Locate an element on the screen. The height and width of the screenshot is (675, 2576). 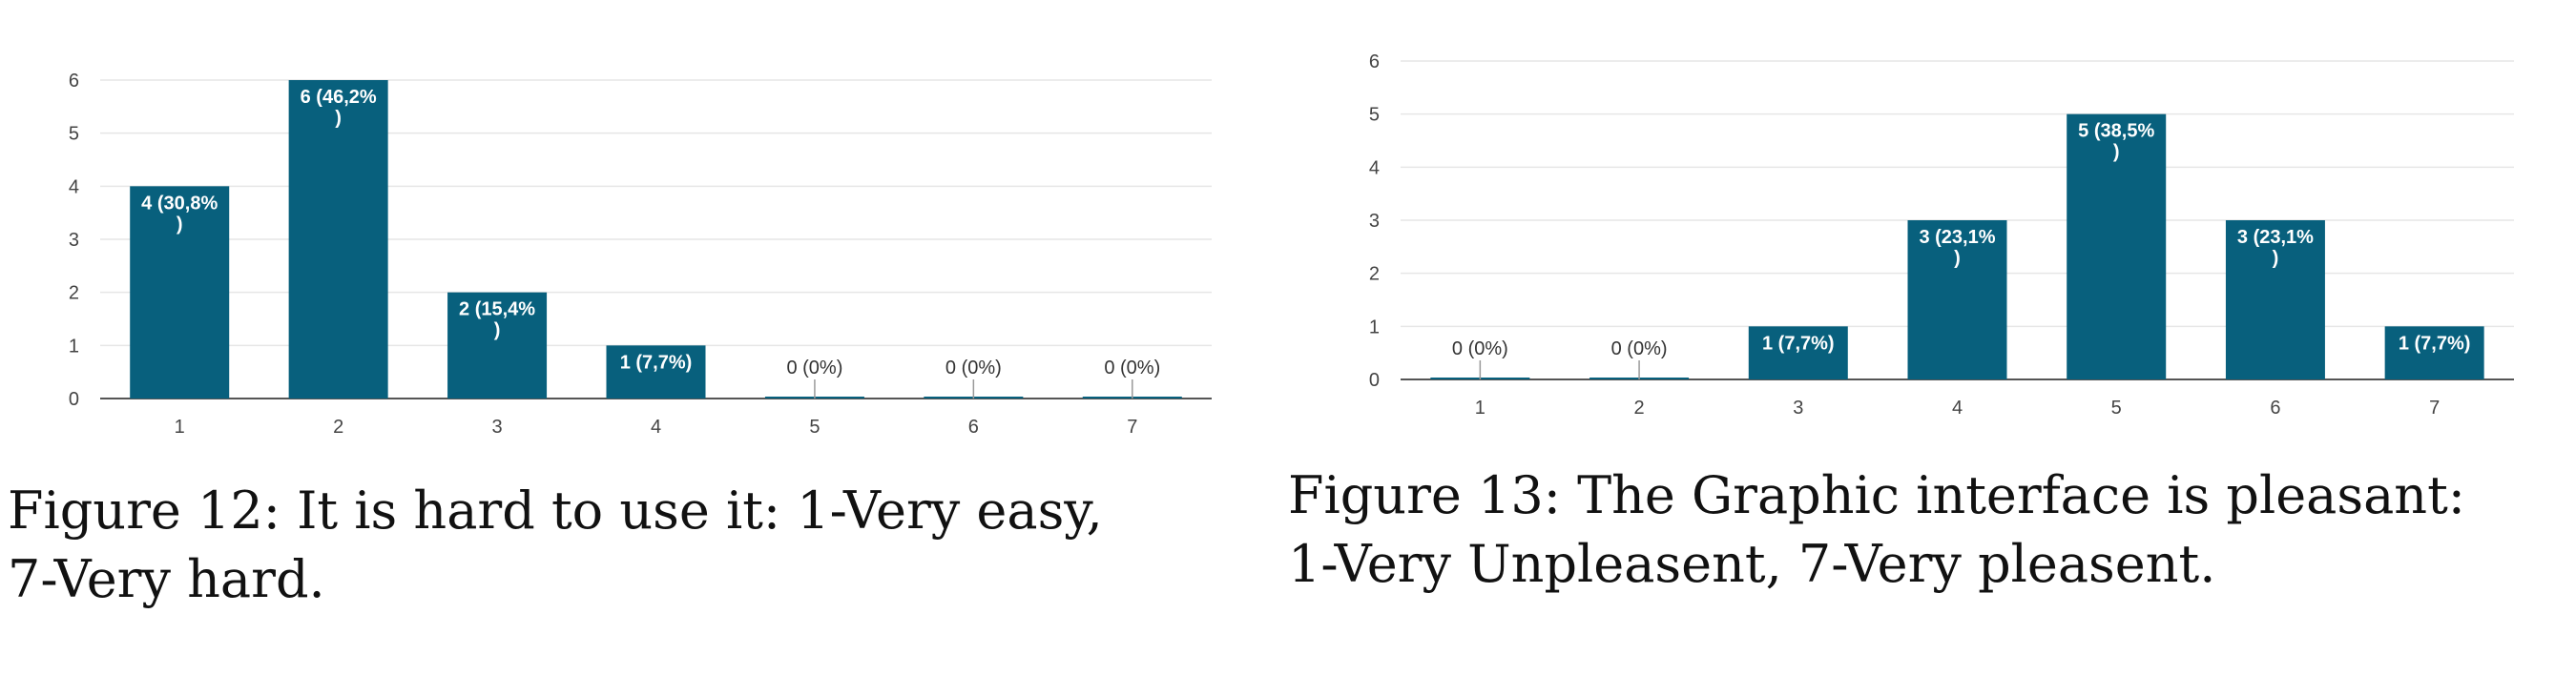
fig13-x-tick-label: 1 is located at coordinates (1480, 409).